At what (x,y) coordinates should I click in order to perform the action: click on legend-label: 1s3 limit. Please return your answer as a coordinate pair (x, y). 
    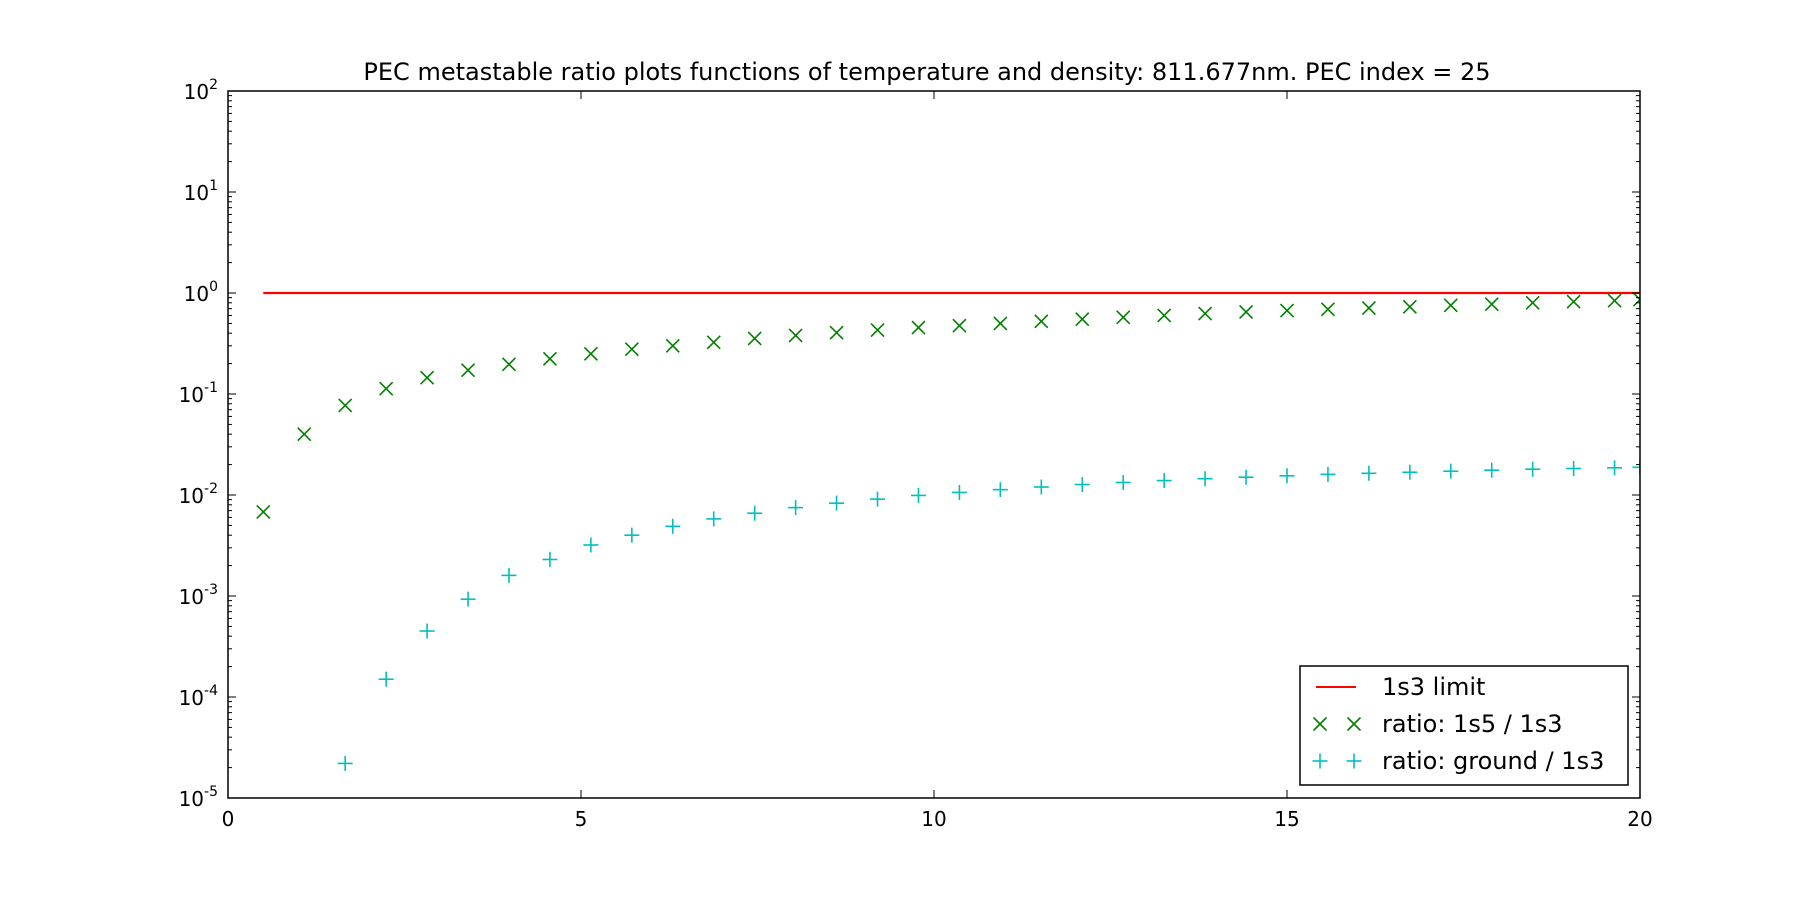
    Looking at the image, I should click on (1433, 687).